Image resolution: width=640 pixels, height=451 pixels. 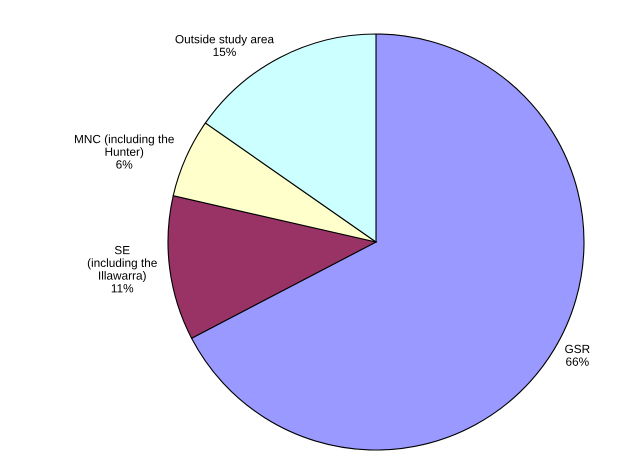 I want to click on data-label: 11%, so click(x=123, y=288).